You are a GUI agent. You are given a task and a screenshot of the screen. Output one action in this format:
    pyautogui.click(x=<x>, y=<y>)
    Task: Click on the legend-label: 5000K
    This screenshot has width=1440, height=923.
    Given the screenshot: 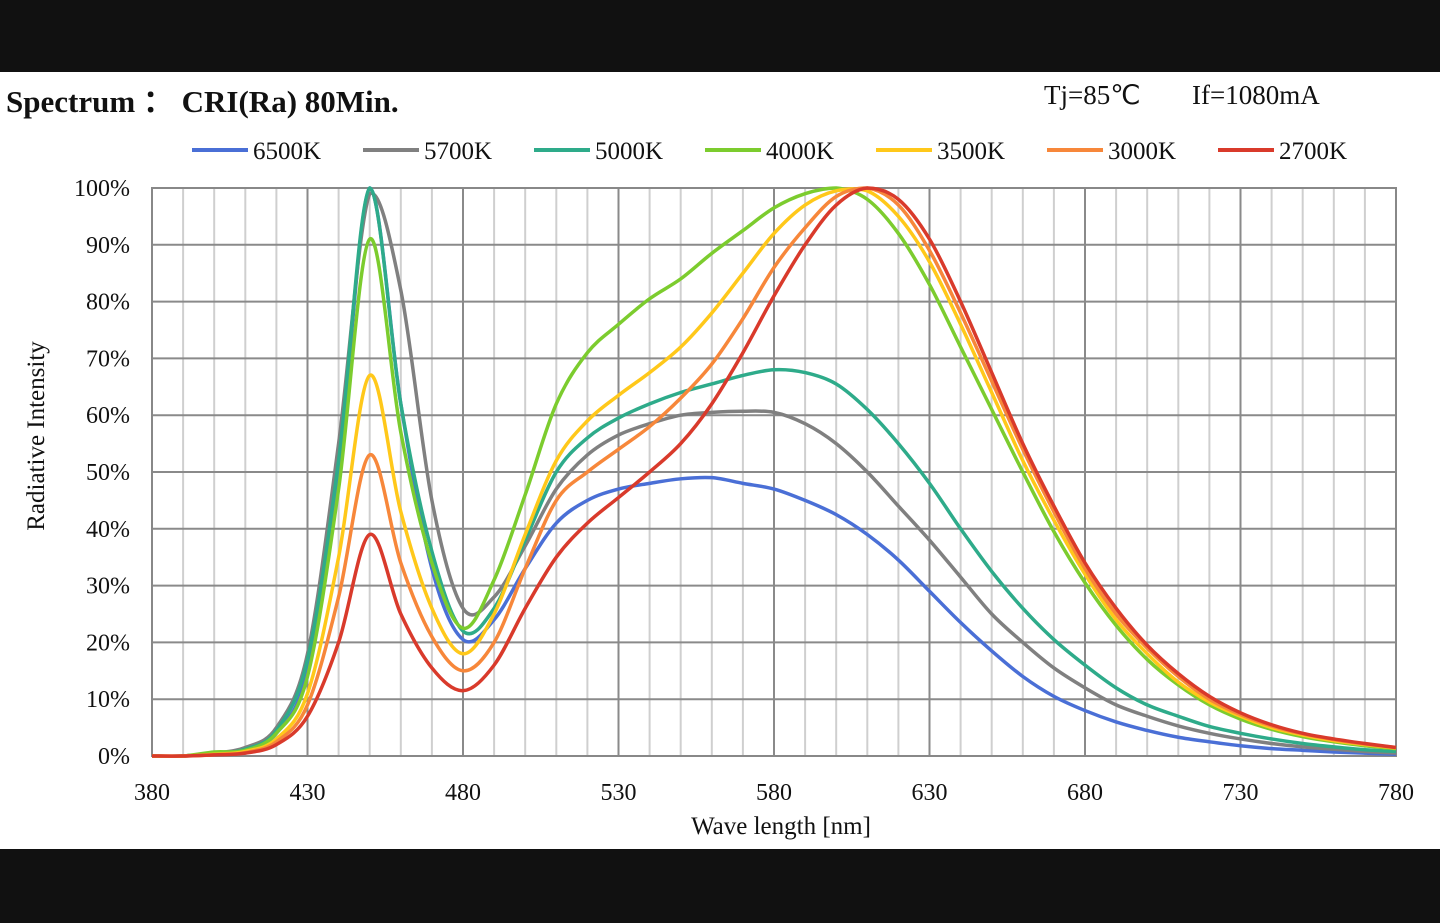 What is the action you would take?
    pyautogui.click(x=629, y=151)
    